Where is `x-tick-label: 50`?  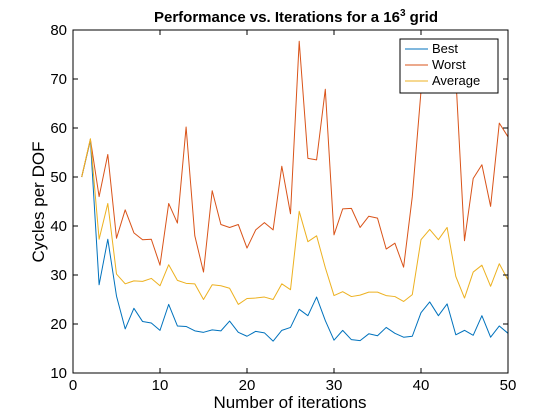
x-tick-label: 50 is located at coordinates (508, 385).